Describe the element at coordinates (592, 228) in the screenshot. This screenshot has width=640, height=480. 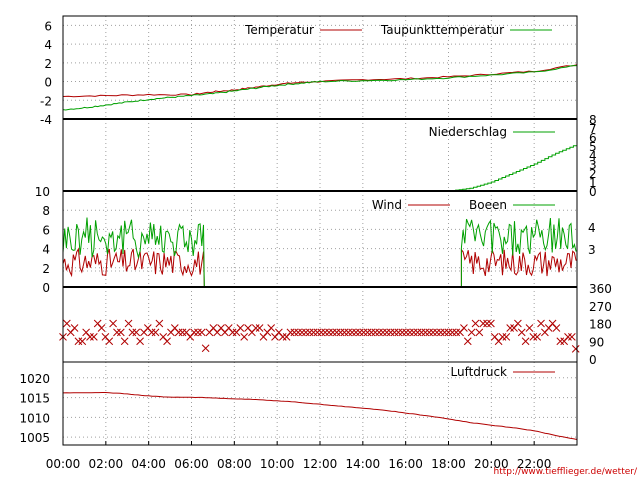
I see `y2-tick-label: 4` at that location.